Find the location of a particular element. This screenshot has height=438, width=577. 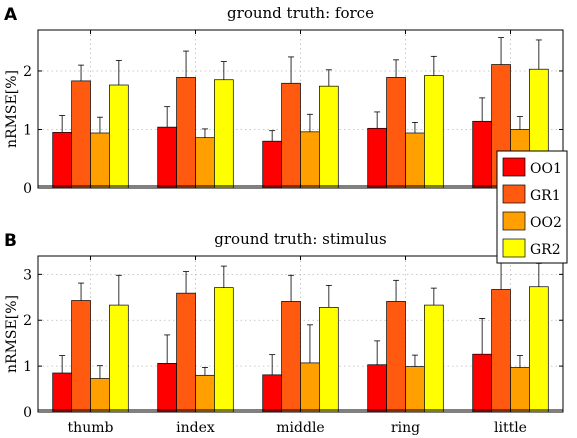

legend-label-oo1: OO1 is located at coordinates (546, 169).